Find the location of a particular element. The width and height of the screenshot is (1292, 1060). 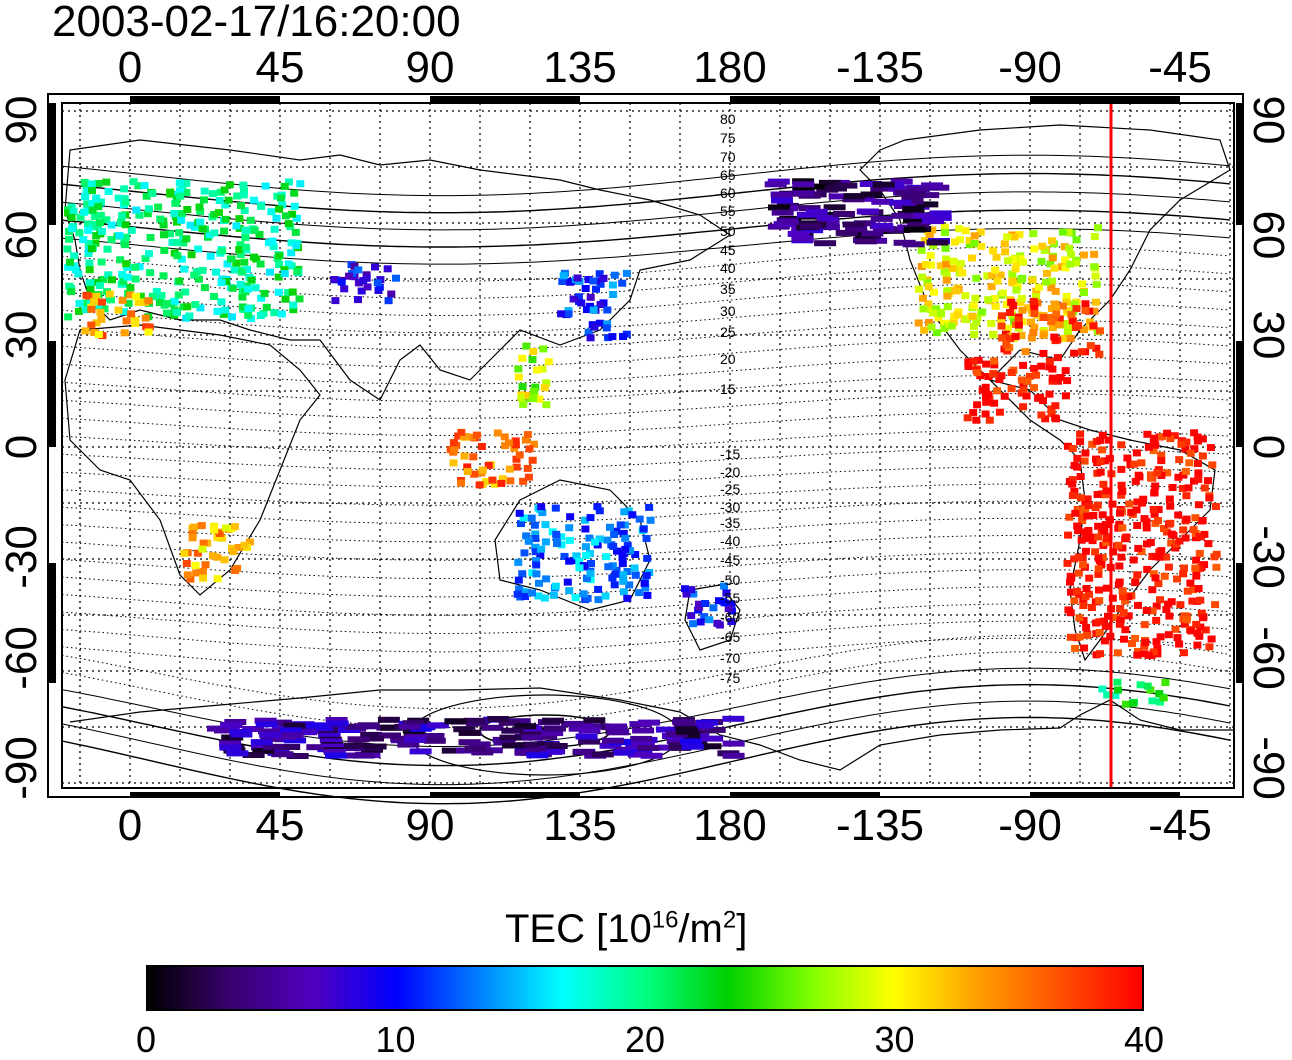

contour-line is located at coordinates (646, 441).